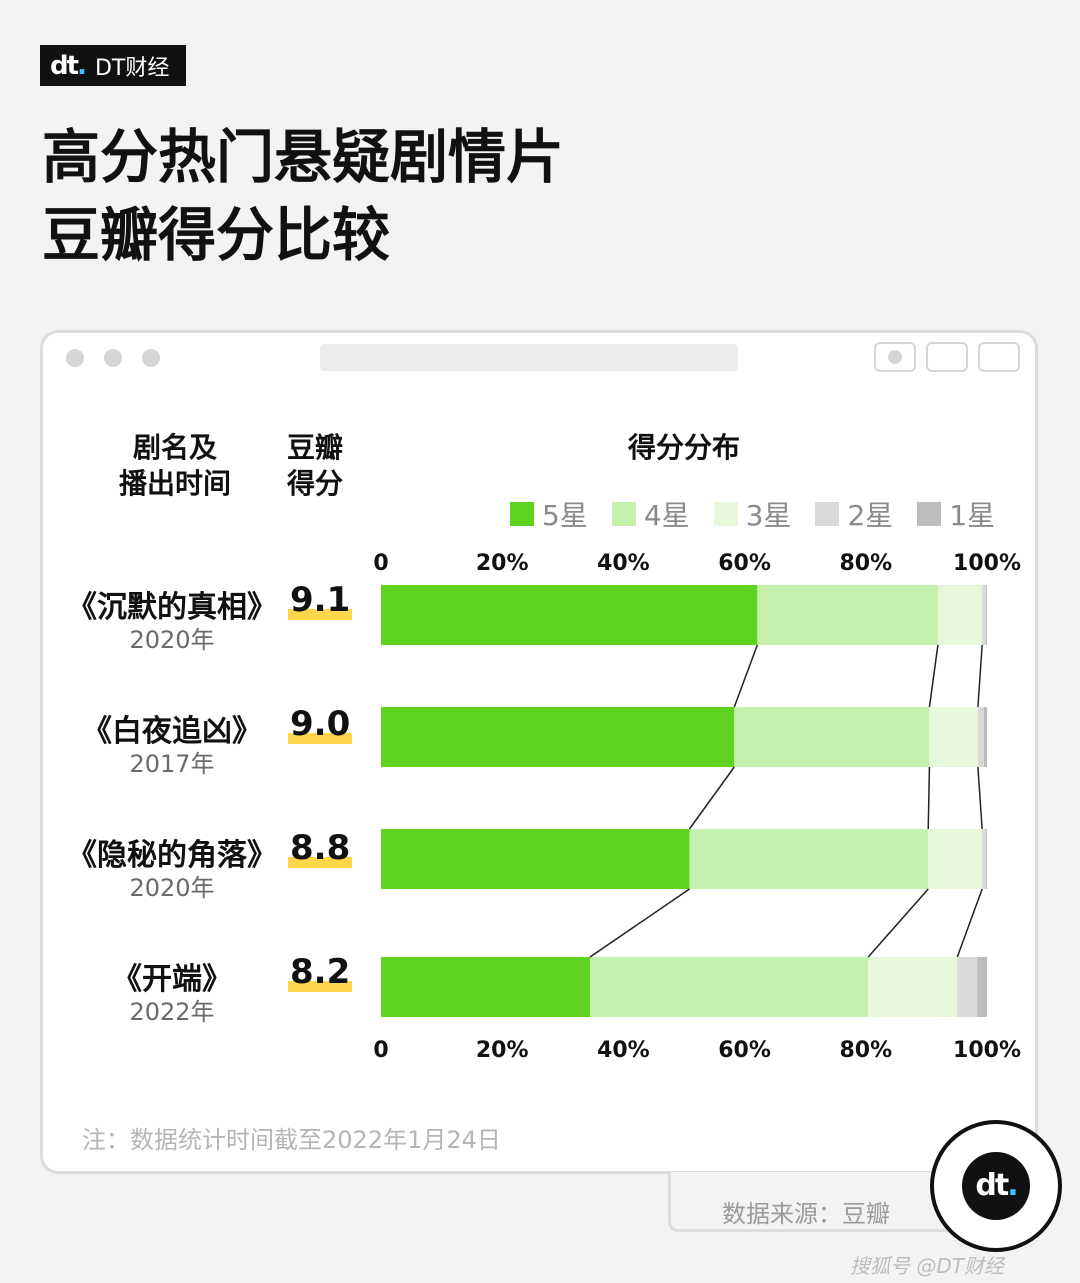 This screenshot has height=1283, width=1080. Describe the element at coordinates (847, 615) in the screenshot. I see `bar-segment-1-4星` at that location.